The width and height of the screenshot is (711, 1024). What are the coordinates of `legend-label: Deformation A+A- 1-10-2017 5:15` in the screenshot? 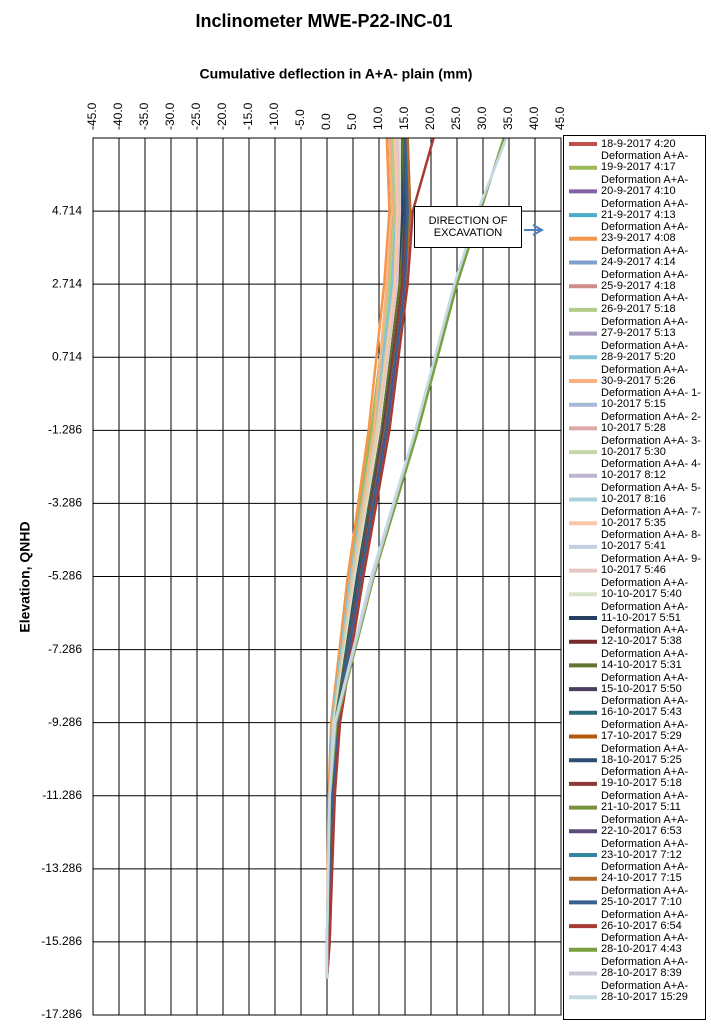 It's located at (651, 399).